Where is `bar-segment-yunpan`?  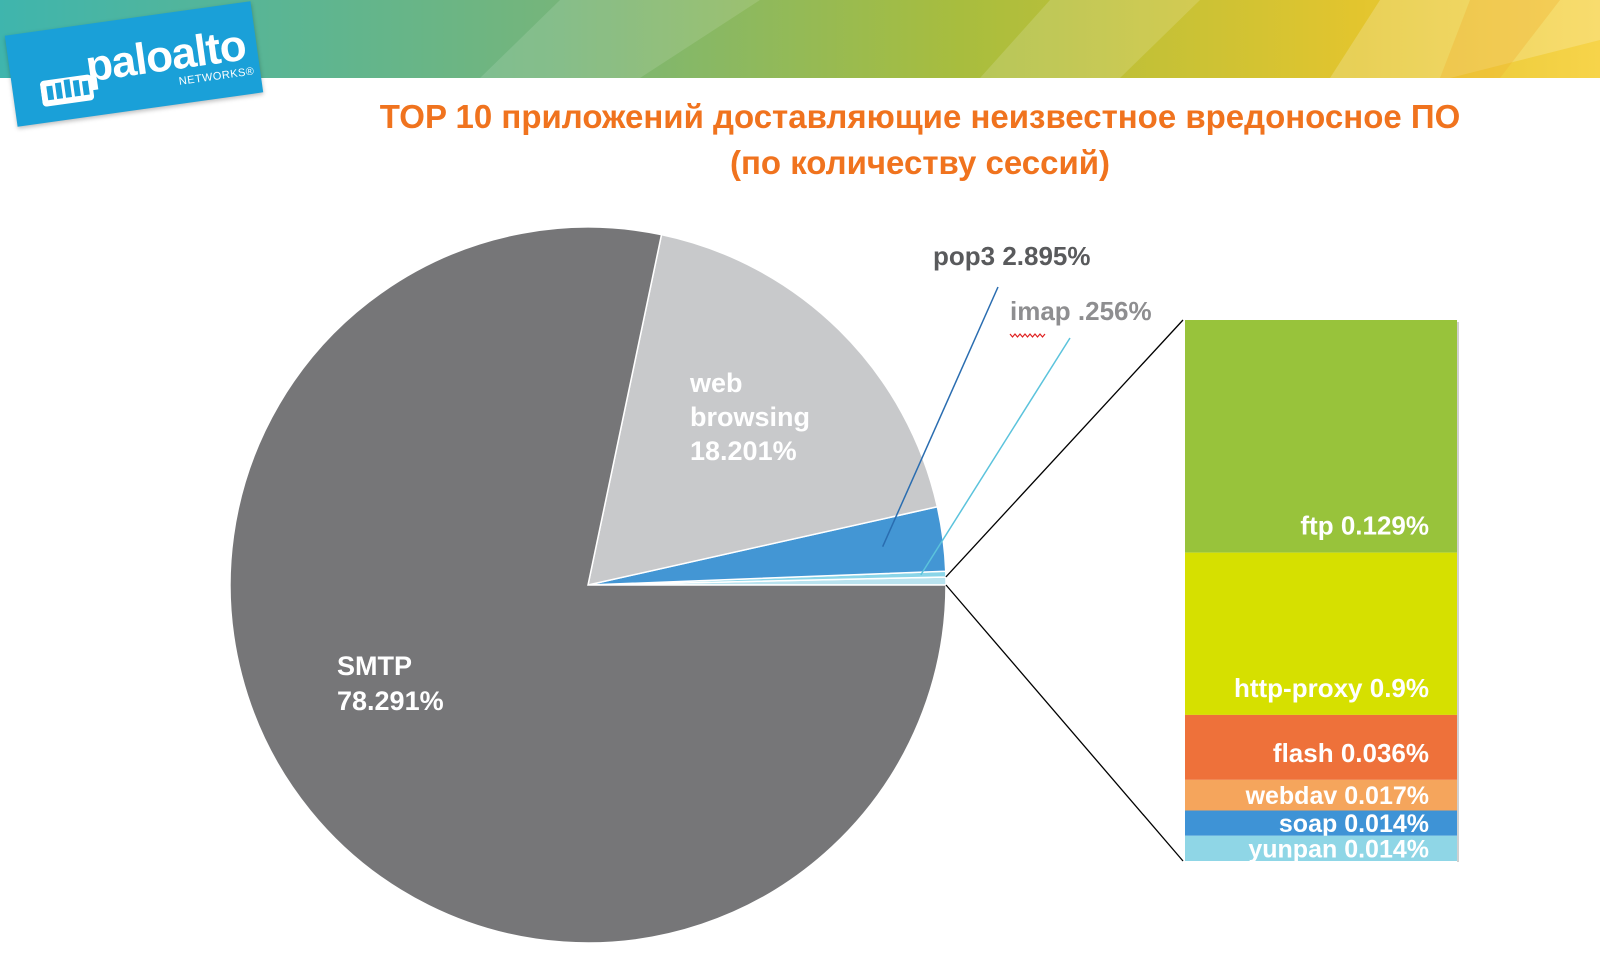 bar-segment-yunpan is located at coordinates (1321, 848).